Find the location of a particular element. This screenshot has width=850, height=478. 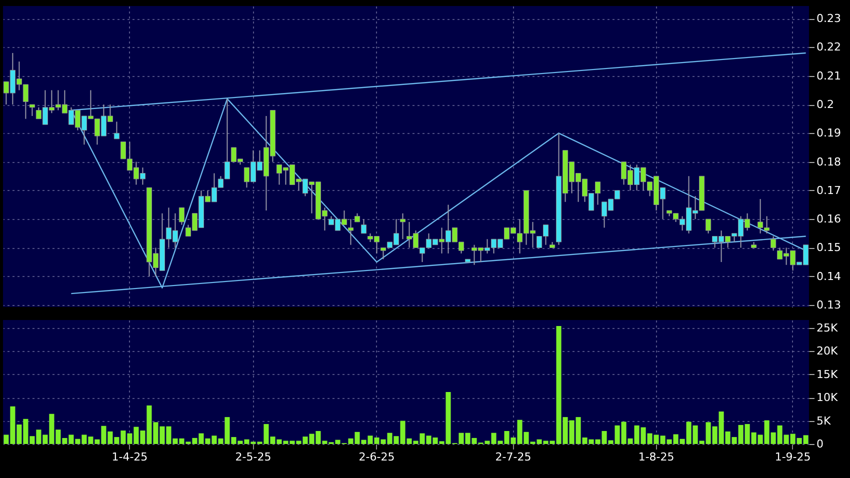

y-tick-label: 0.21 is located at coordinates (828, 75).